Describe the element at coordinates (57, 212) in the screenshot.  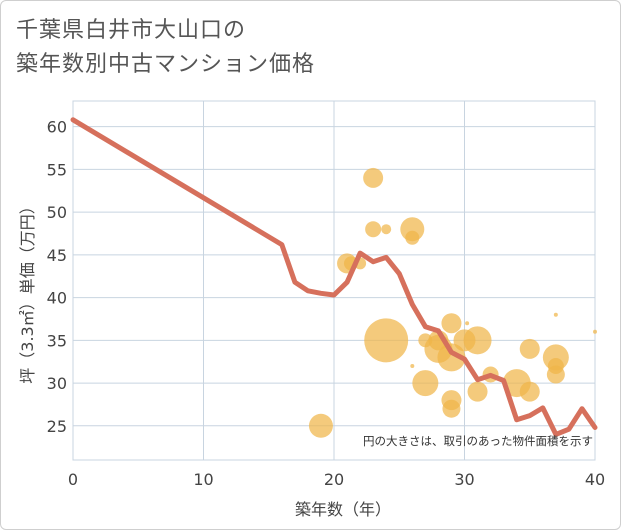
I see `y-tick-label: 50` at that location.